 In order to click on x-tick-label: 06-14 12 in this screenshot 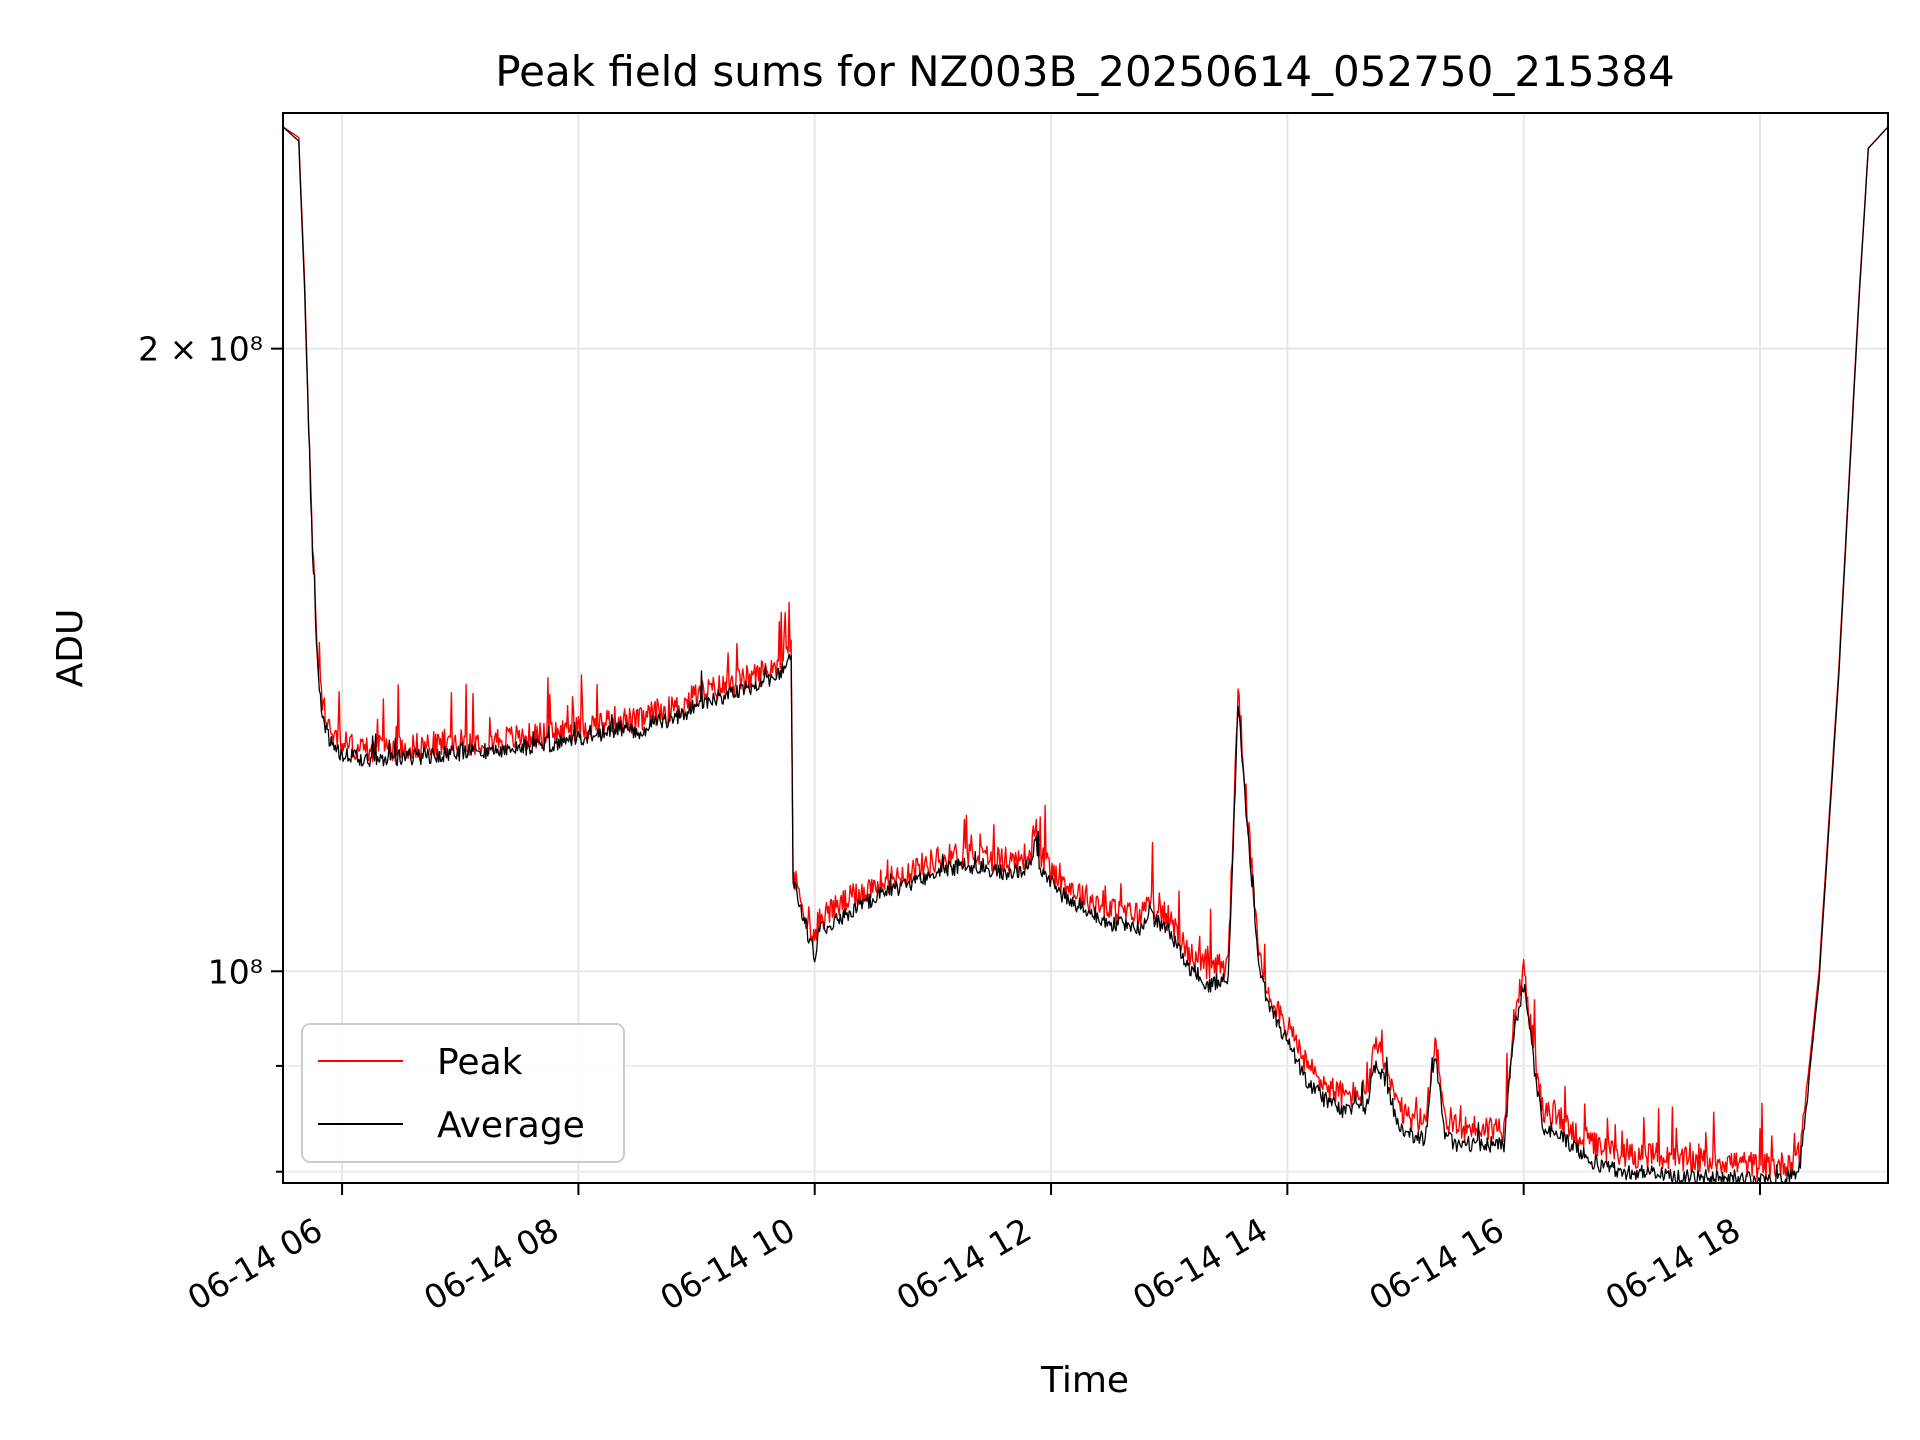, I will do `click(964, 1264)`.